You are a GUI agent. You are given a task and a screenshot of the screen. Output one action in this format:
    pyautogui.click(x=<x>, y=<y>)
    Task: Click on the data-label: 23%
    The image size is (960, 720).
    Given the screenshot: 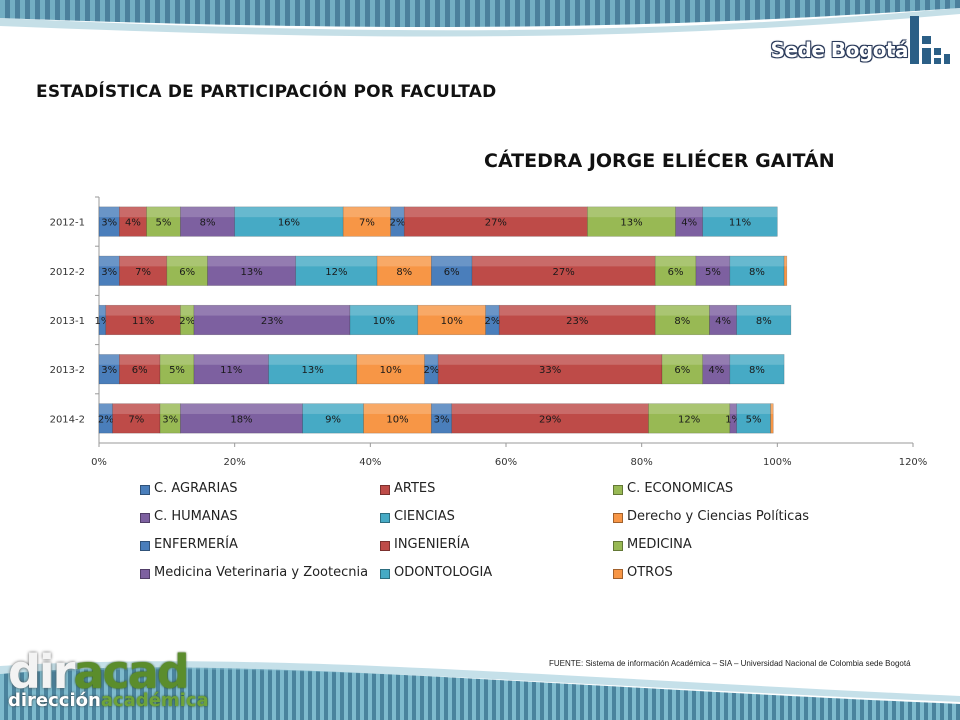 What is the action you would take?
    pyautogui.click(x=272, y=321)
    